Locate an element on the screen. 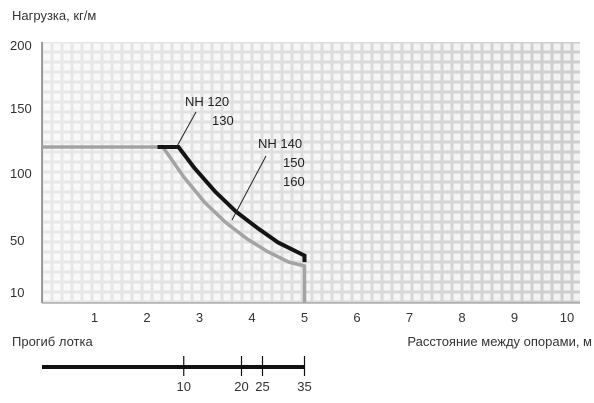 The width and height of the screenshot is (594, 403). series-labels: NH 120 130 NH 140 150 160 is located at coordinates (240, 157).